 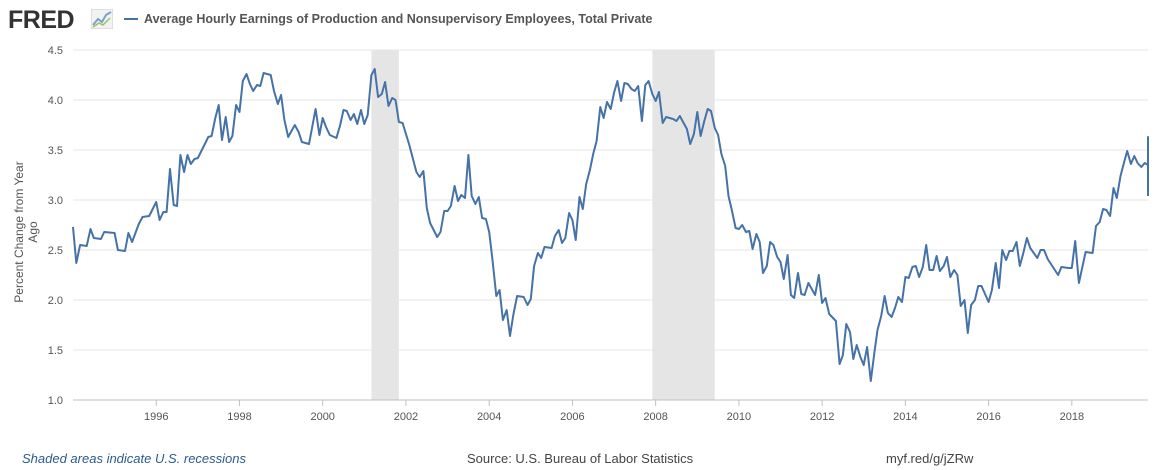 What do you see at coordinates (322, 417) in the screenshot?
I see `x-tick-label: 2000` at bounding box center [322, 417].